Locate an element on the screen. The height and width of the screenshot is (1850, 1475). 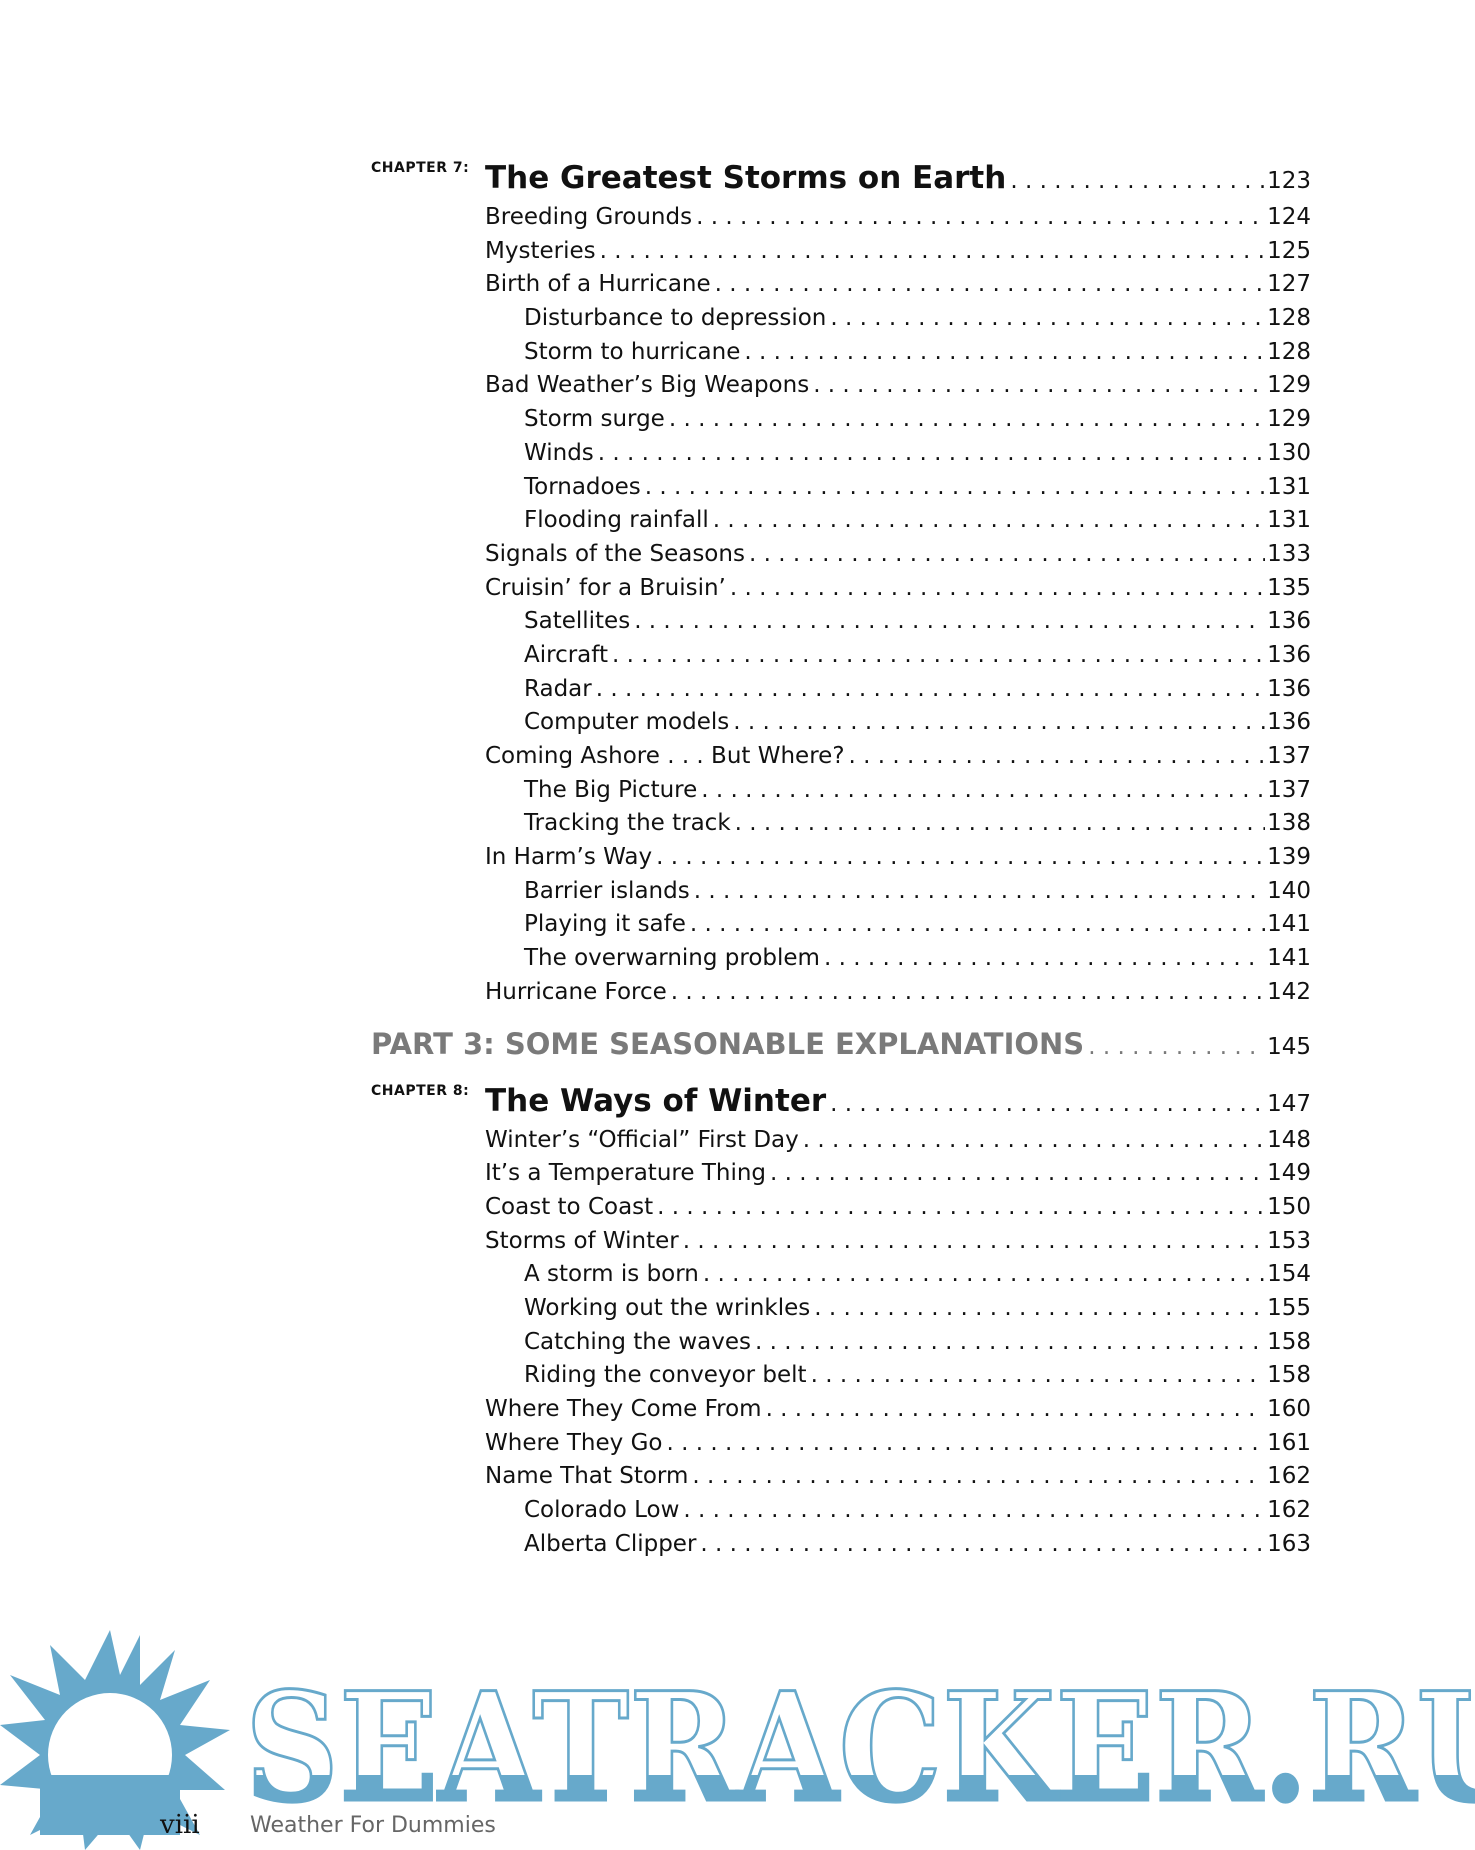
toc-entry: Flooding rainfall 131 is located at coordinates (841, 524).